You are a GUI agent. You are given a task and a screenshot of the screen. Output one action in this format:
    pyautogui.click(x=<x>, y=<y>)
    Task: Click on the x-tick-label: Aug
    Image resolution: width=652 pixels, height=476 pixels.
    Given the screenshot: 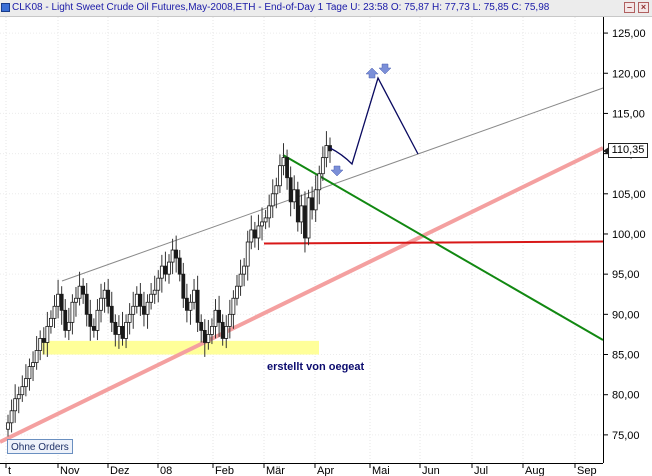 What is the action you would take?
    pyautogui.click(x=535, y=470)
    